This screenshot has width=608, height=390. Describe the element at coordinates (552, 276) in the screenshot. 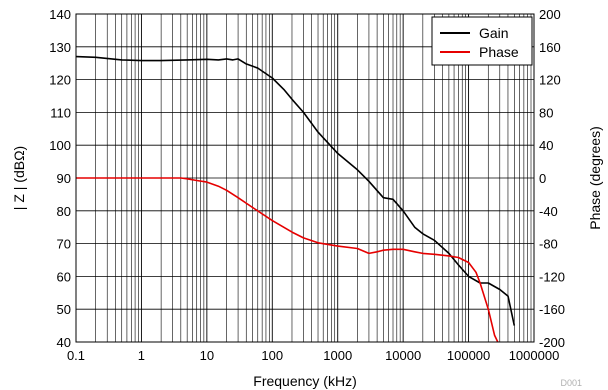

I see `y-right-tick-label: -120` at that location.